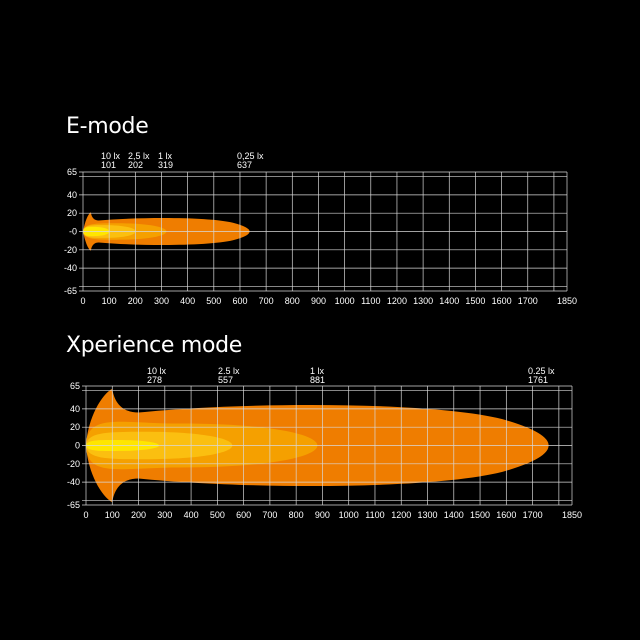  I want to click on isolux-reach: 278, so click(154, 380).